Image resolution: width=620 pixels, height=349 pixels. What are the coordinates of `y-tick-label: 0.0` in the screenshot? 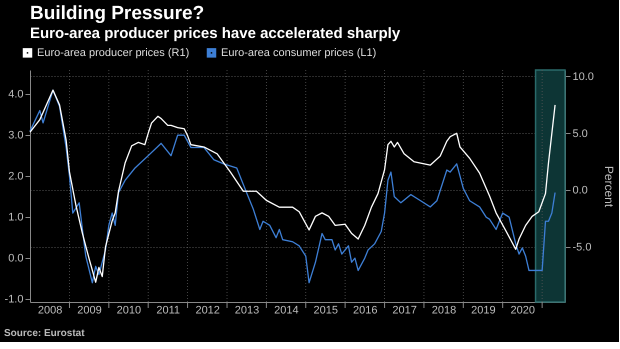 It's located at (16, 258).